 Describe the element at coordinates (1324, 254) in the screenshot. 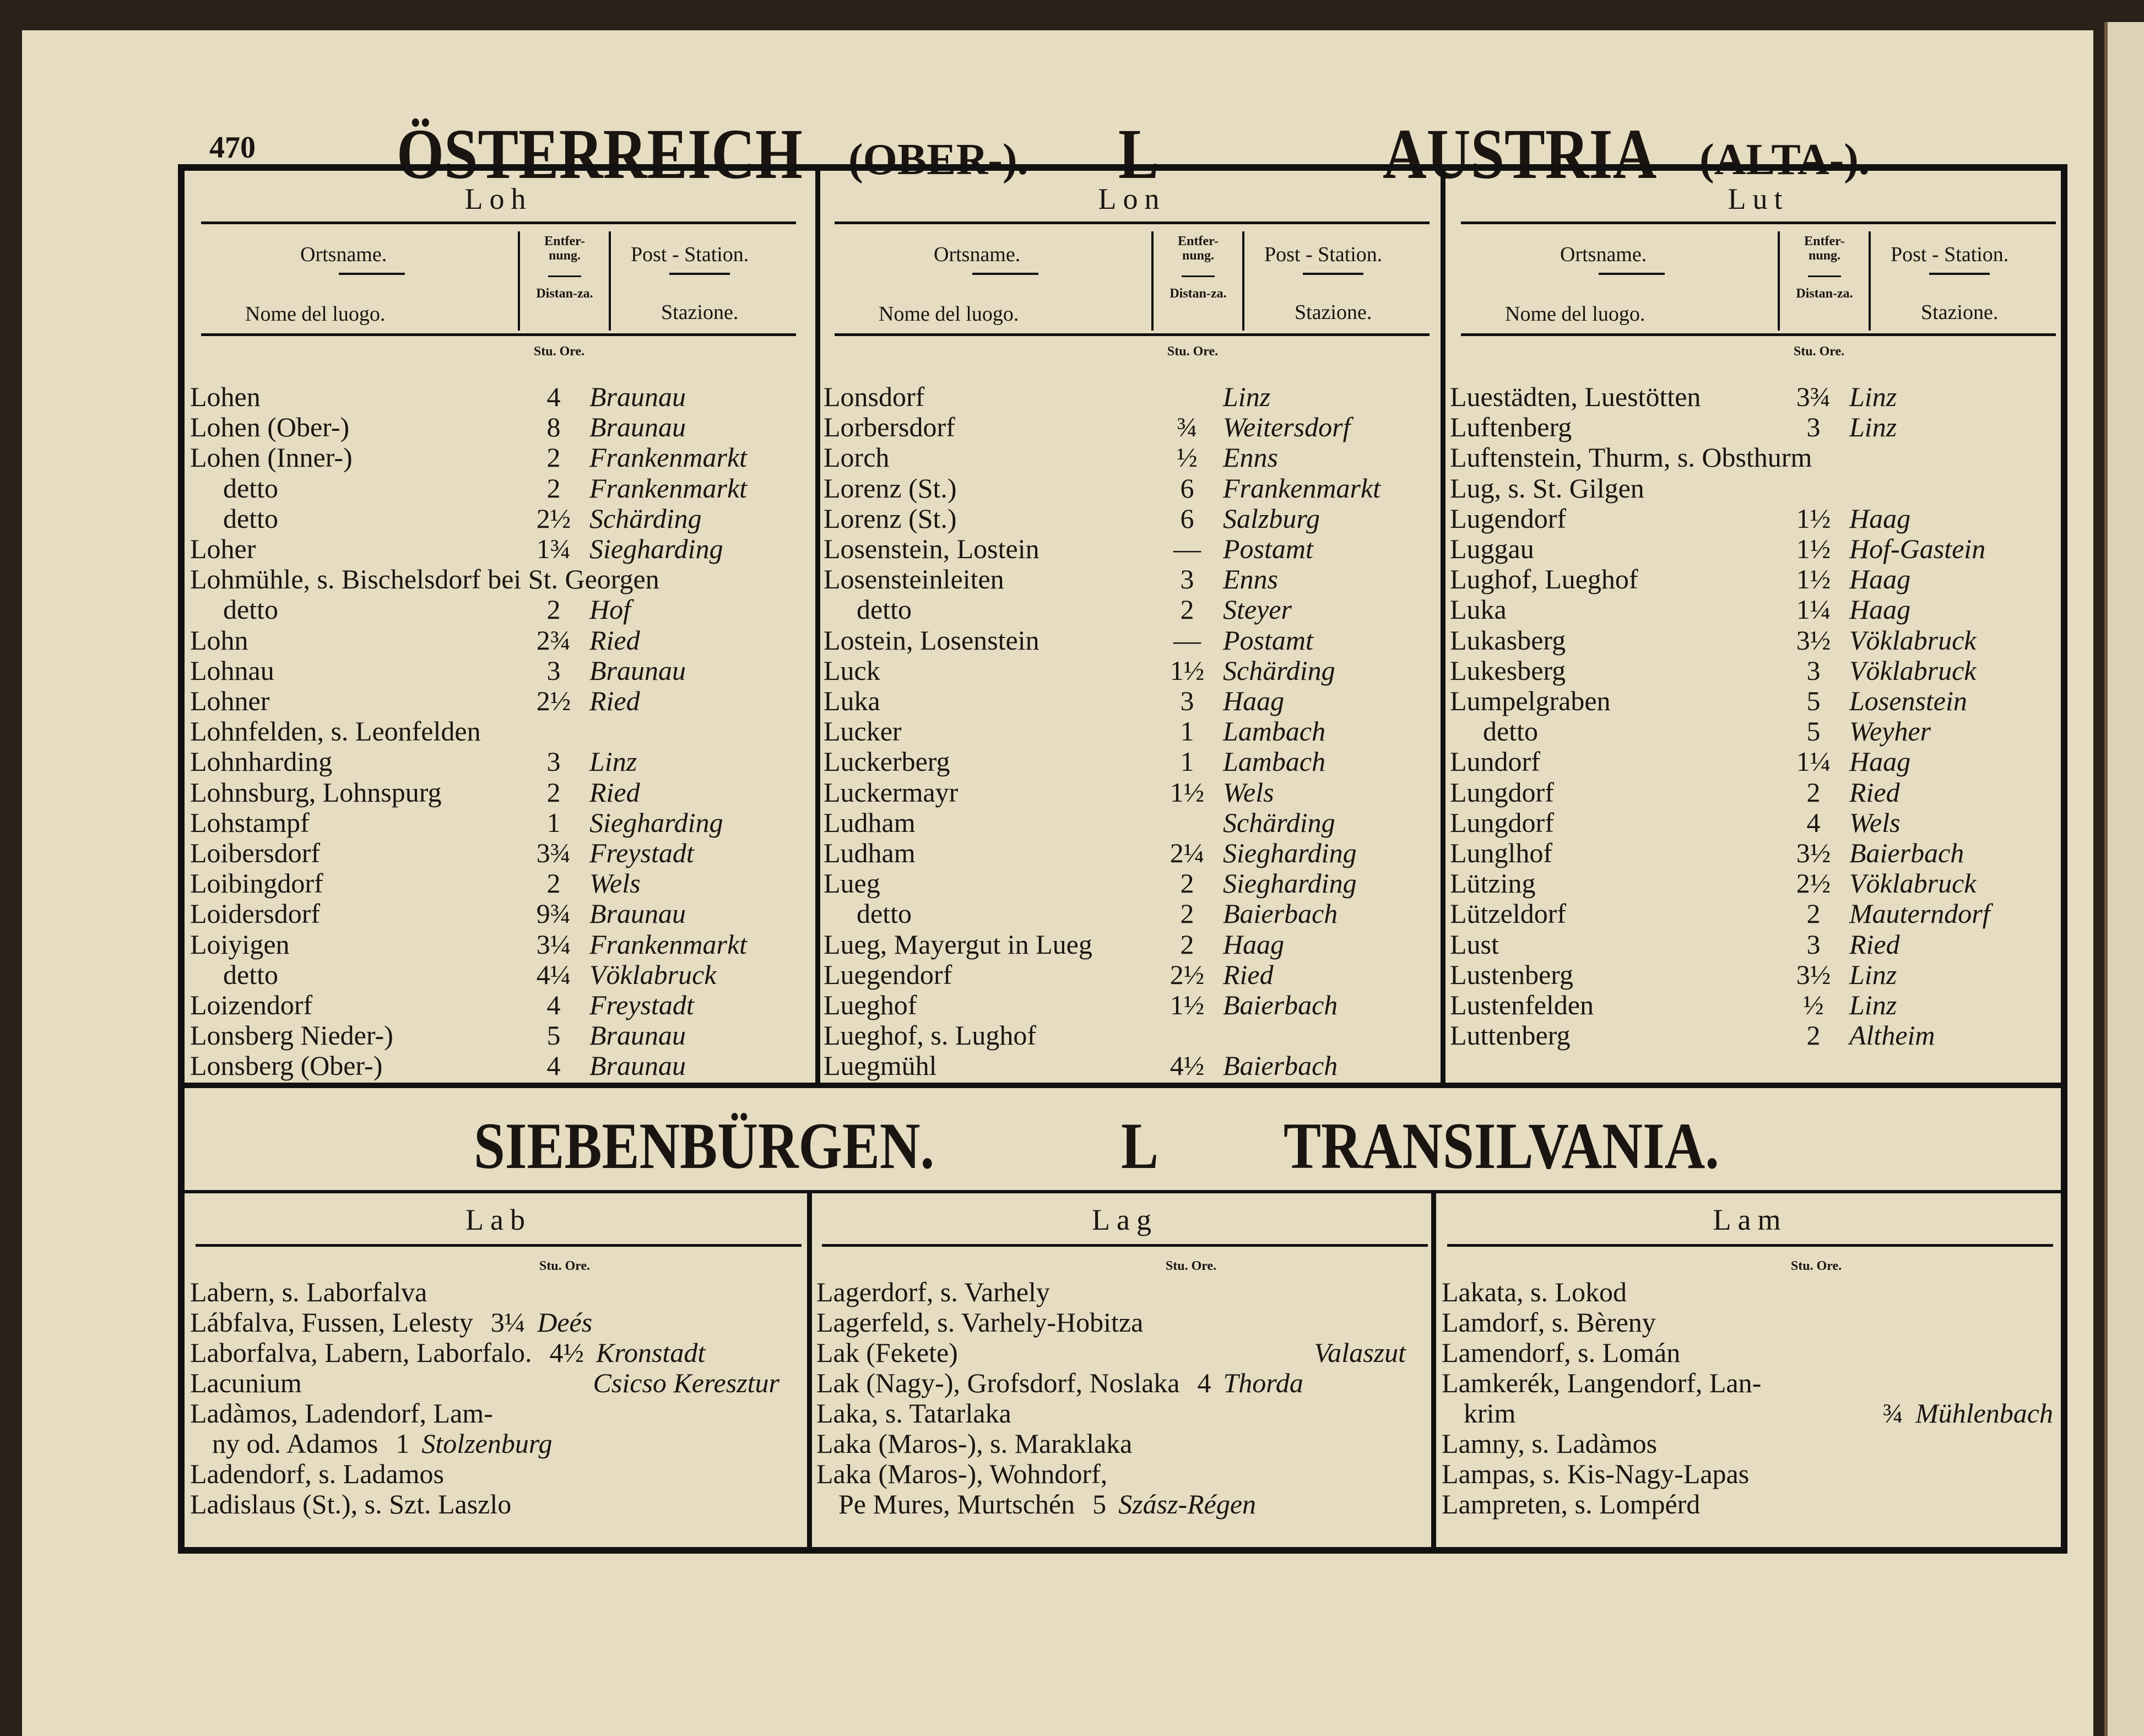

I see `col-header-post: Post - Station.` at that location.